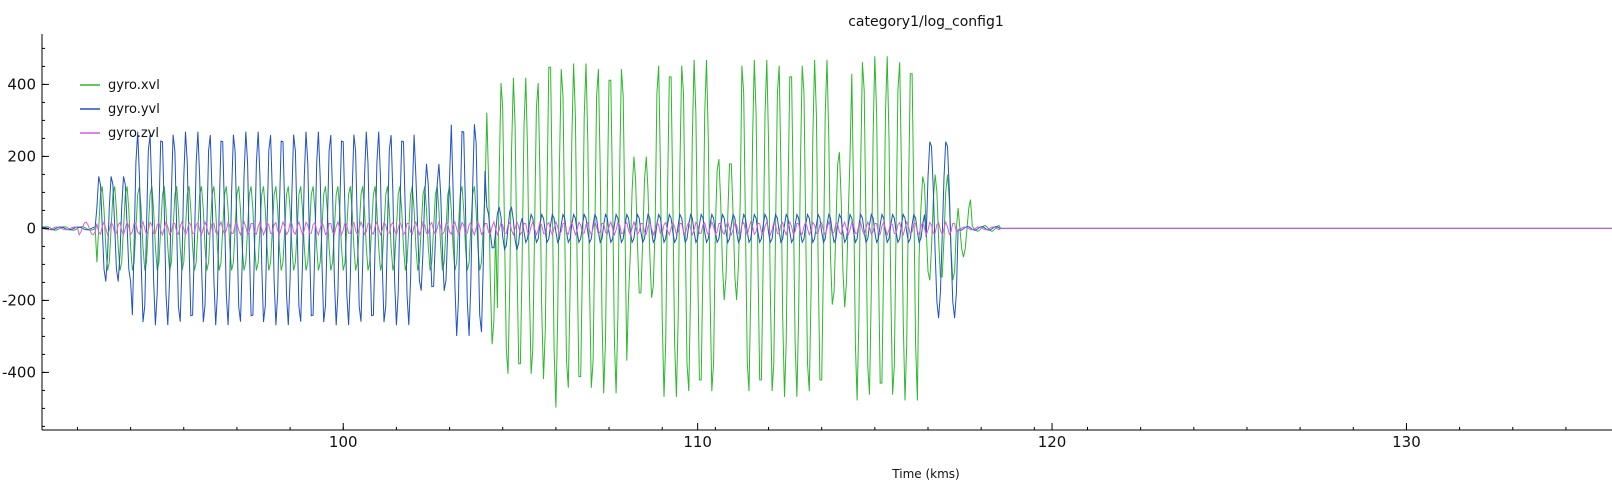 The width and height of the screenshot is (1612, 486). I want to click on legend-label: gyro.zvl, so click(133, 133).